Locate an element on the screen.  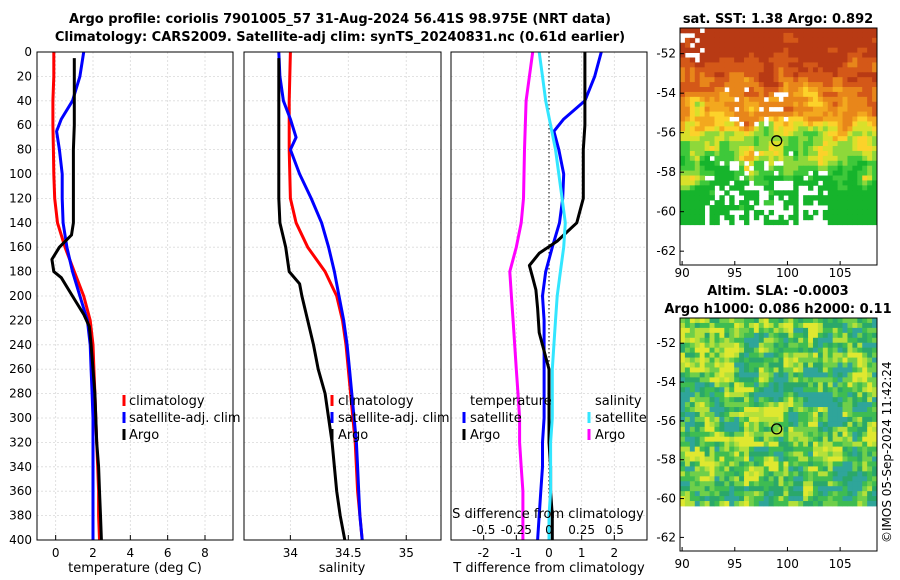
legend-title-temperature: temperature is located at coordinates (511, 401).